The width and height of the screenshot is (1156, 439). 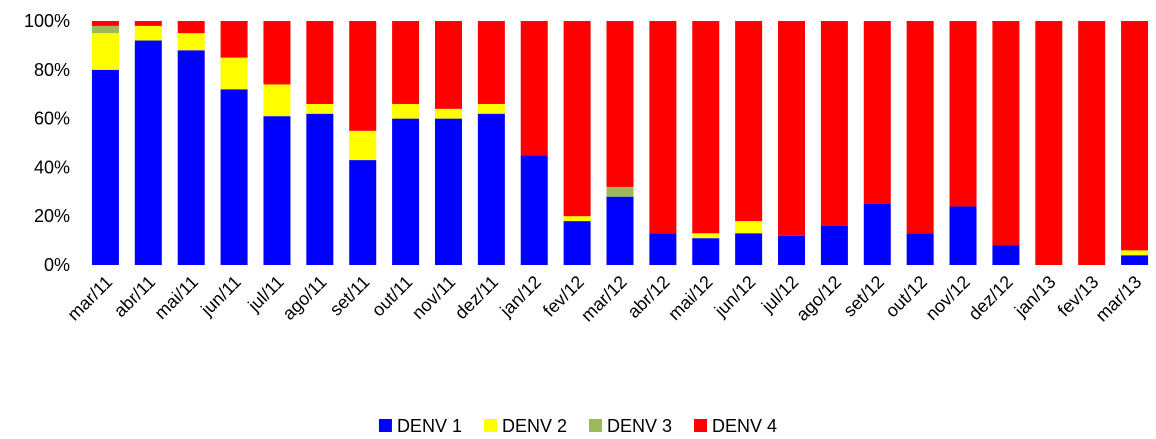 I want to click on x-tick-label: mai/12, so click(x=690, y=298).